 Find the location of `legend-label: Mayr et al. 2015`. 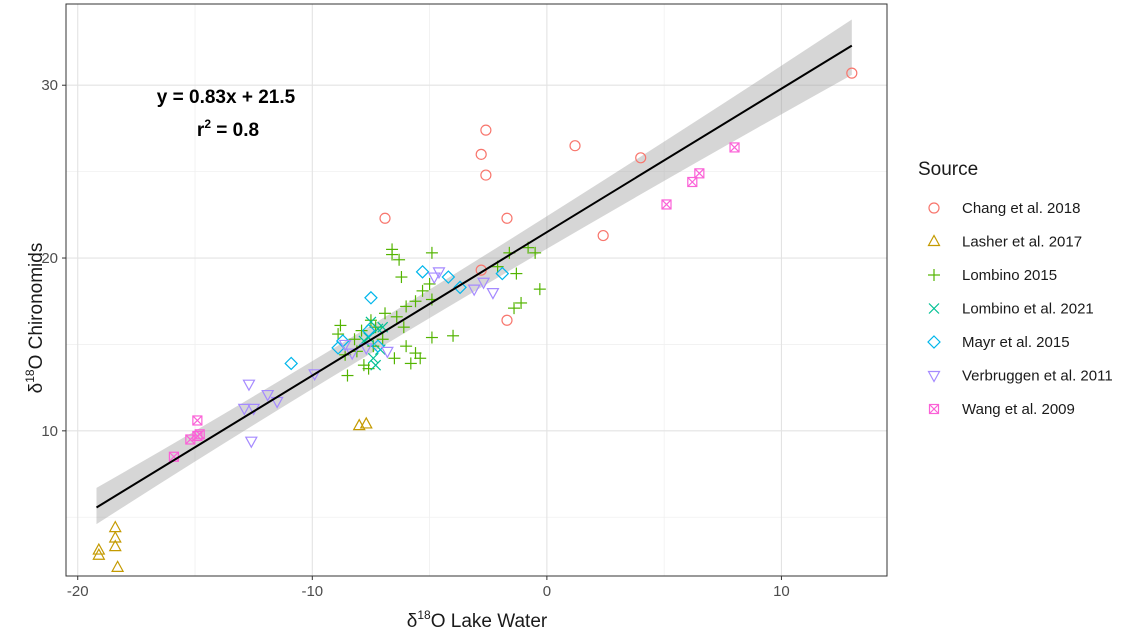

legend-label: Mayr et al. 2015 is located at coordinates (1016, 342).